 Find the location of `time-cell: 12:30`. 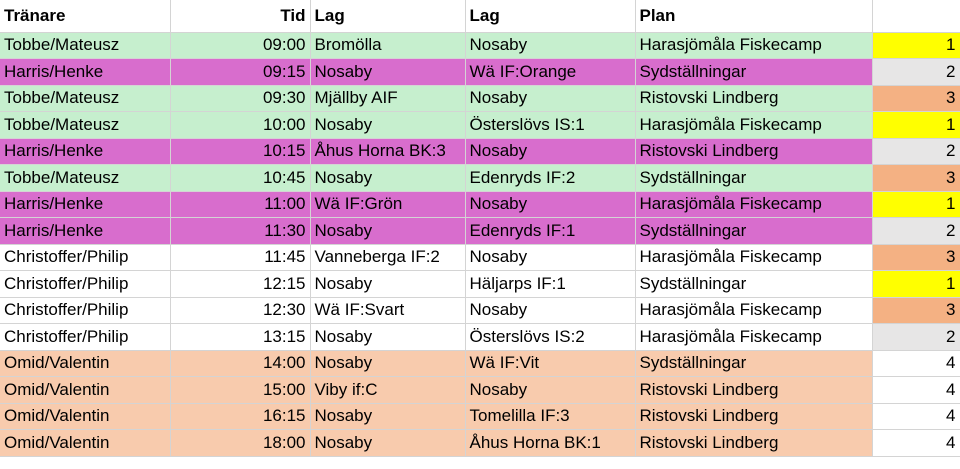

time-cell: 12:30 is located at coordinates (240, 310).